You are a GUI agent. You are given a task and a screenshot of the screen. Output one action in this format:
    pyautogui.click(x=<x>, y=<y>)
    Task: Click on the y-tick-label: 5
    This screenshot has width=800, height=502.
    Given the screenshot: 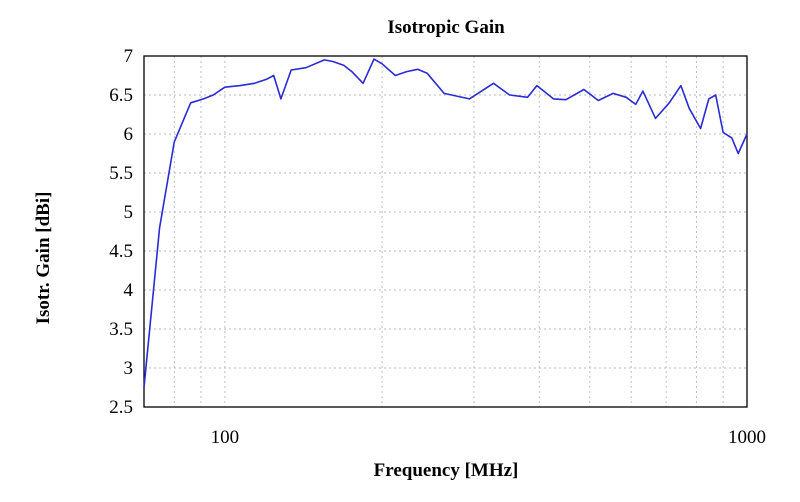 What is the action you would take?
    pyautogui.click(x=129, y=212)
    